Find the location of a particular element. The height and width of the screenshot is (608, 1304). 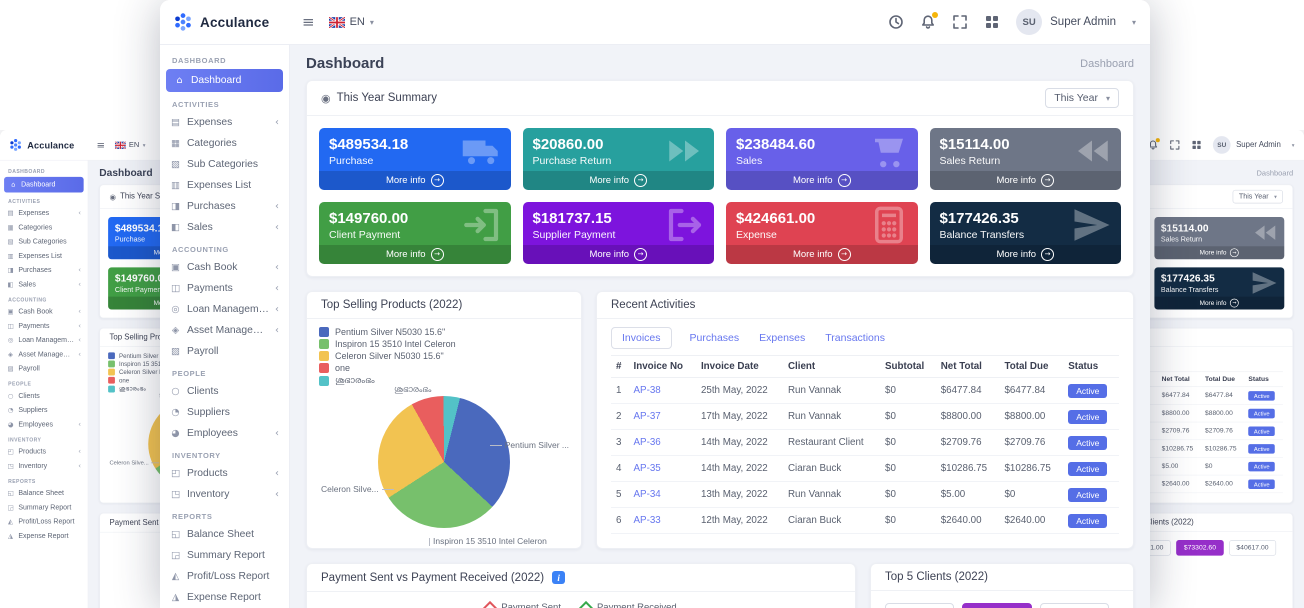

tab: Purchases is located at coordinates (715, 338).